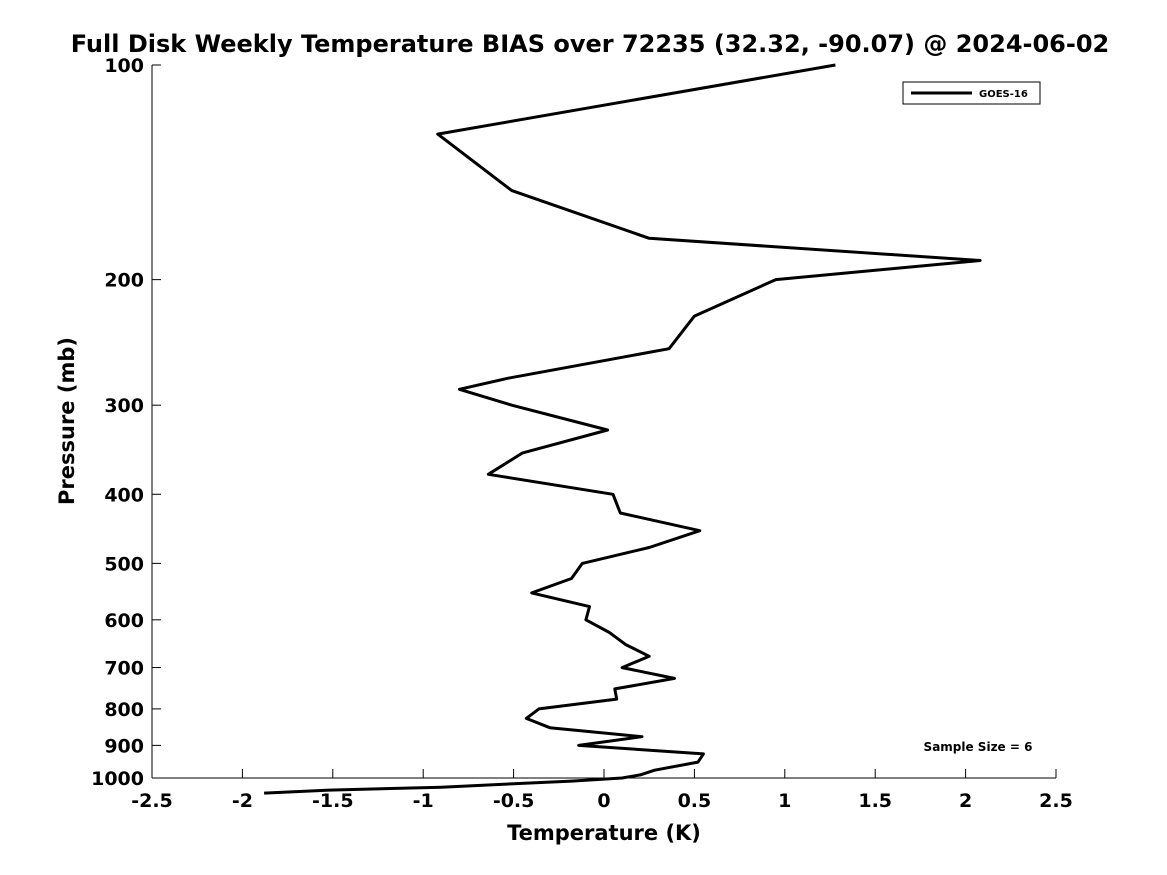 The width and height of the screenshot is (1167, 875). Describe the element at coordinates (514, 801) in the screenshot. I see `x-tick-label: -0.5` at that location.